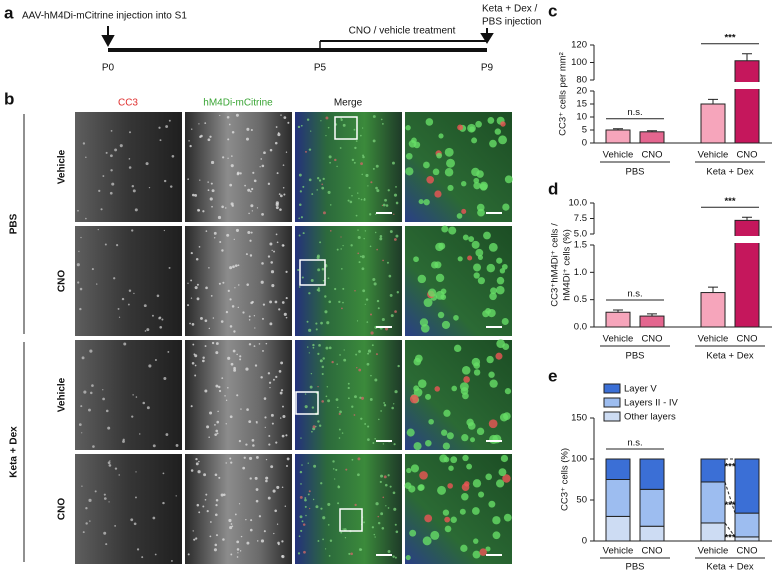 The image size is (777, 570). I want to click on x-tick-label: CNO, so click(651, 155).